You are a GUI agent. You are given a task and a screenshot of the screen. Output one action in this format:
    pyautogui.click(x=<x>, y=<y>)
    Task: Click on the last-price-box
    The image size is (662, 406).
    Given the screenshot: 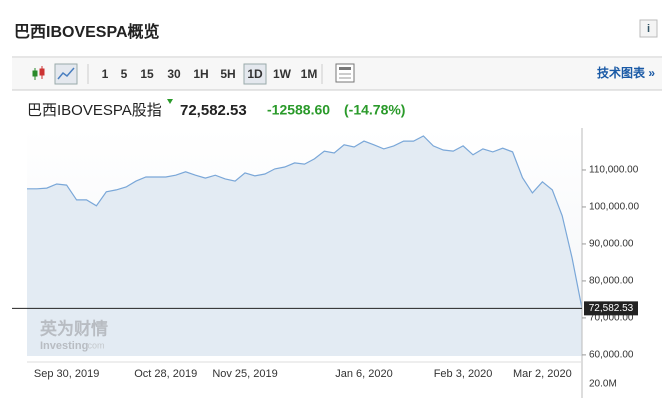 What is the action you would take?
    pyautogui.click(x=611, y=308)
    